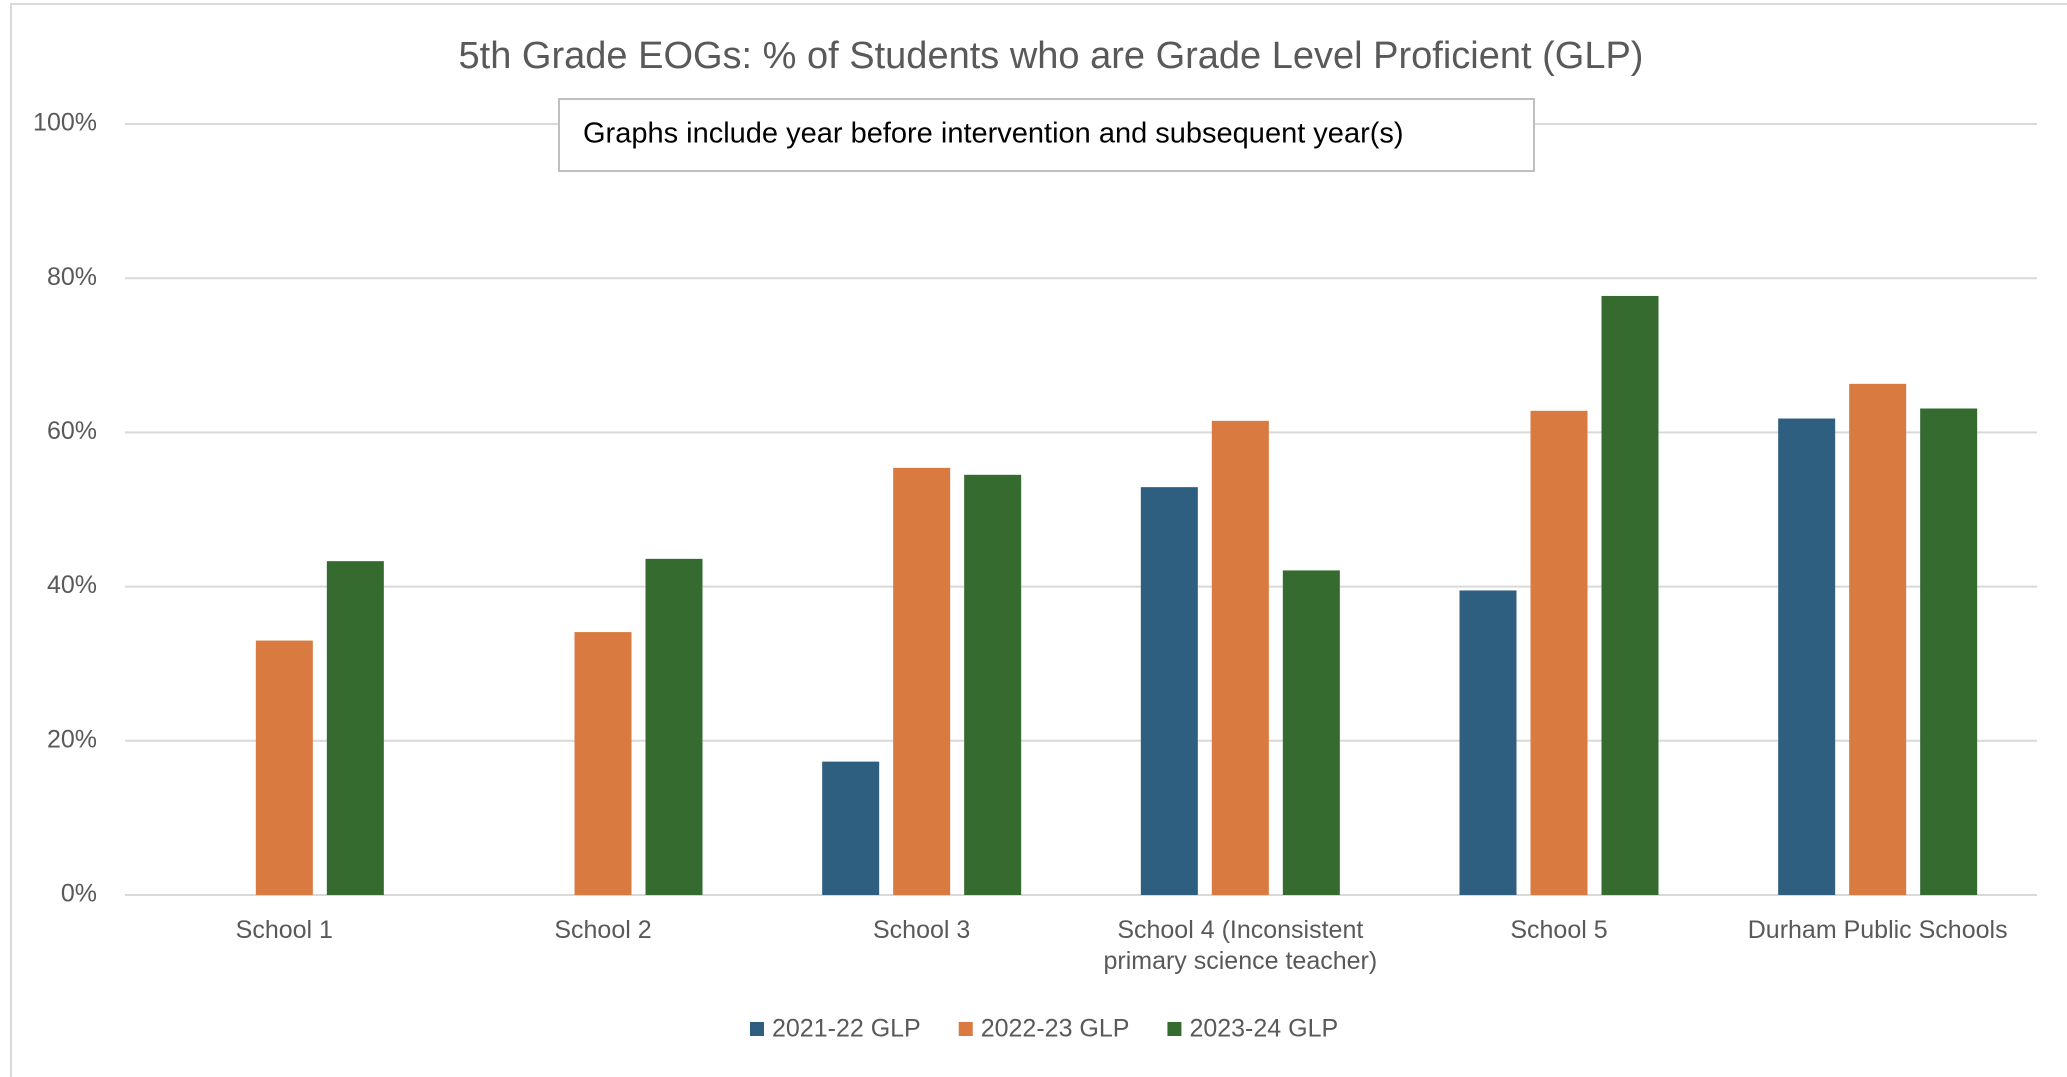 The image size is (2067, 1077). I want to click on x-tick-label: Durham Public Schools, so click(1877, 930).